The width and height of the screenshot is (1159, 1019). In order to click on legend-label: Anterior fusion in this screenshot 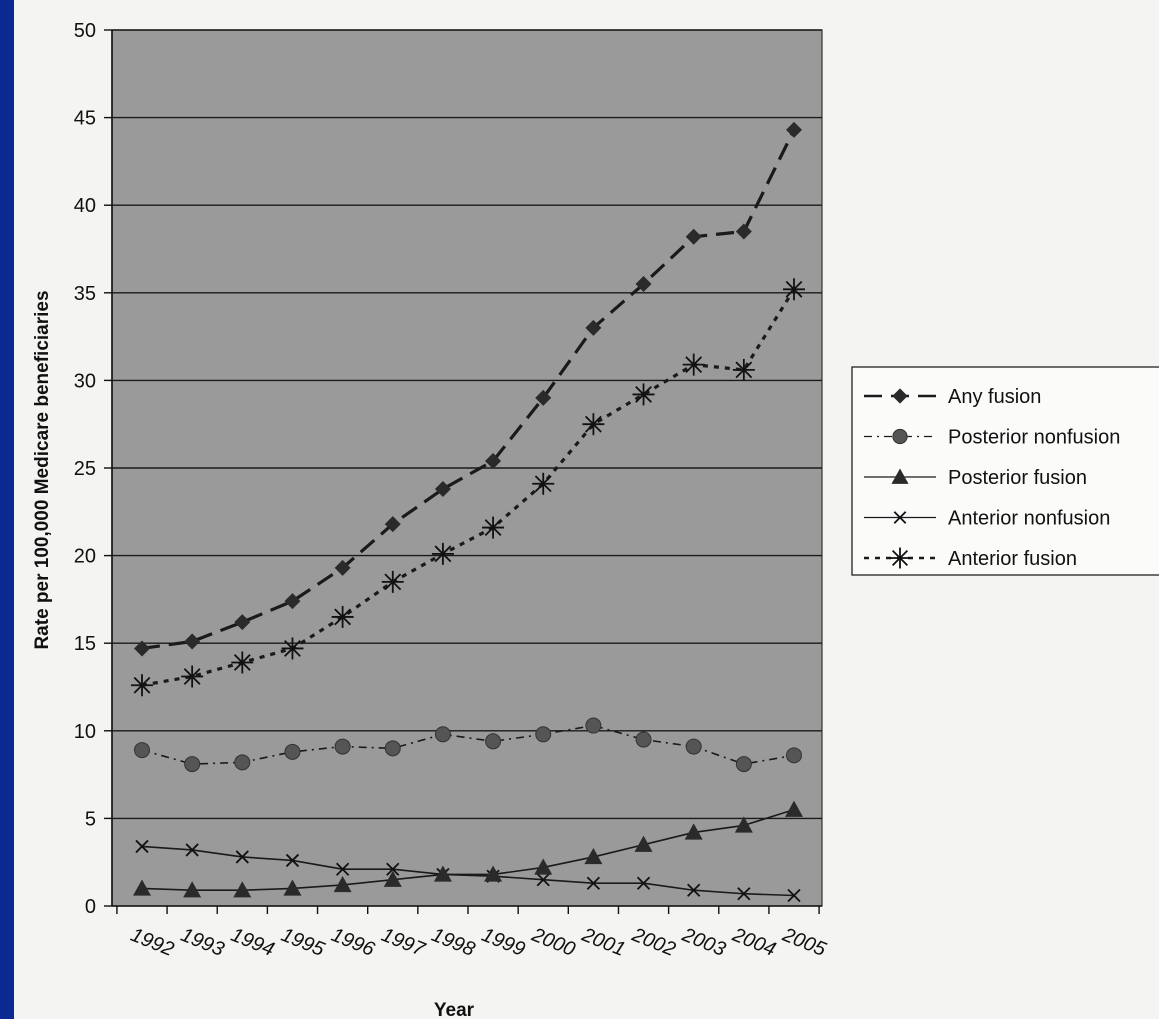, I will do `click(1012, 559)`.